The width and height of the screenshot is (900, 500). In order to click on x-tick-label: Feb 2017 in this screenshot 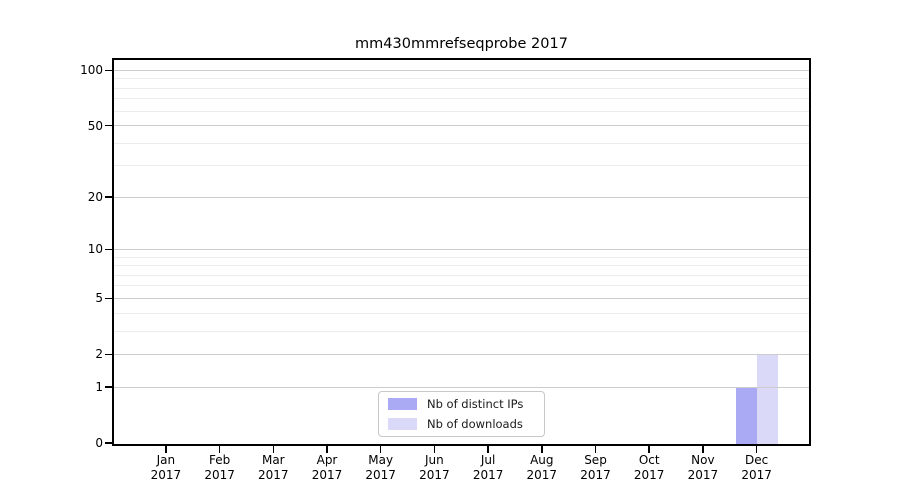, I will do `click(220, 467)`.